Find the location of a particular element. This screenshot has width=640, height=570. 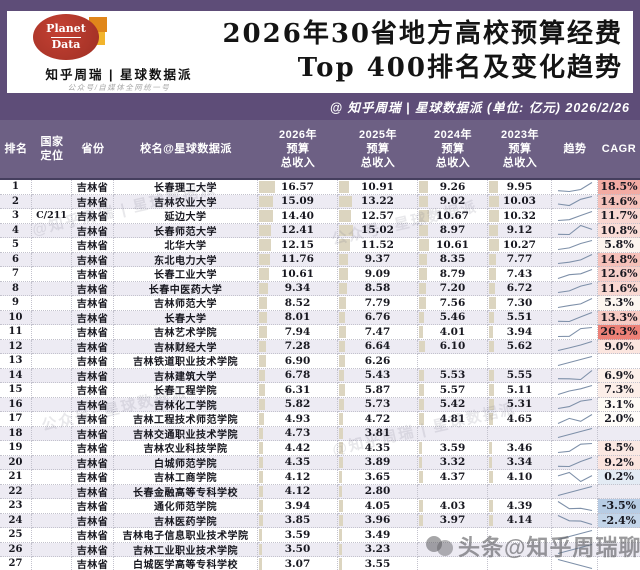

school-name-cell: 长春理工大学 is located at coordinates (186, 187).